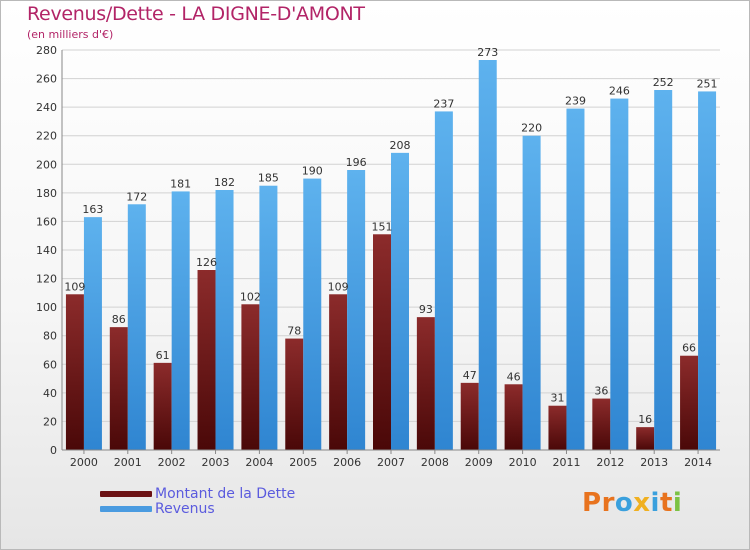  What do you see at coordinates (470, 375) in the screenshot?
I see `data-label-dette: 47` at bounding box center [470, 375].